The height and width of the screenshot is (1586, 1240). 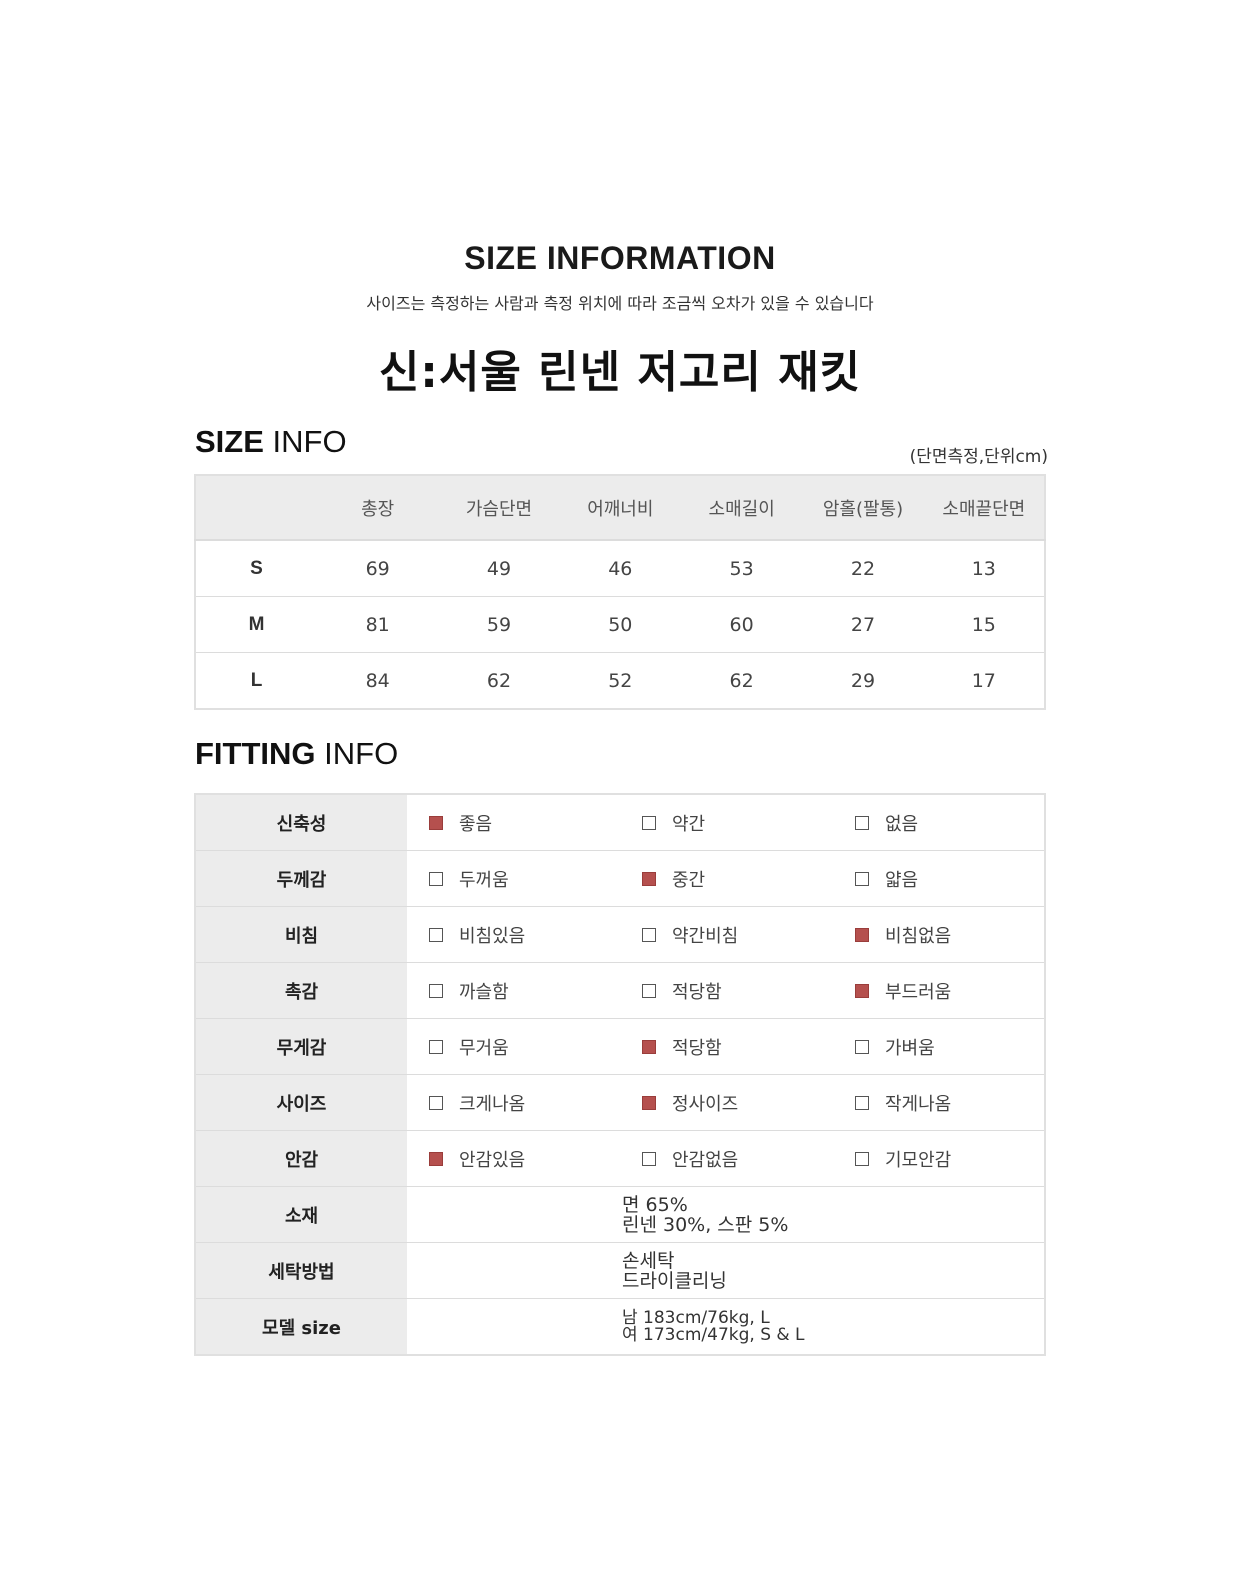 I want to click on size-info-heading-light: INFO, so click(x=305, y=441).